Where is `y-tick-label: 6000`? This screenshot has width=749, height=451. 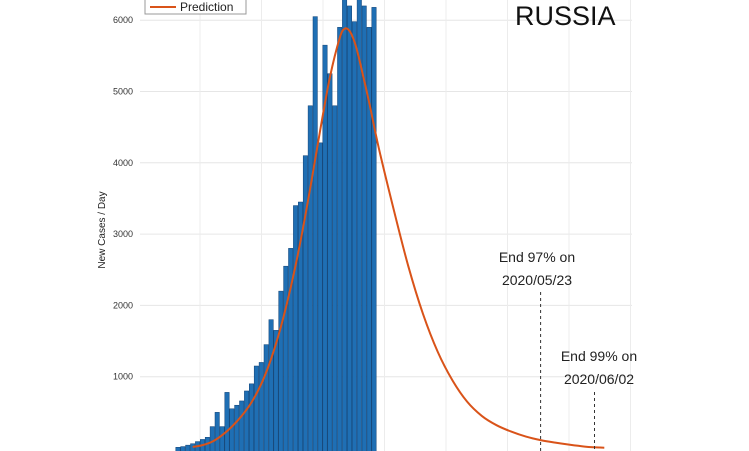 y-tick-label: 6000 is located at coordinates (123, 20).